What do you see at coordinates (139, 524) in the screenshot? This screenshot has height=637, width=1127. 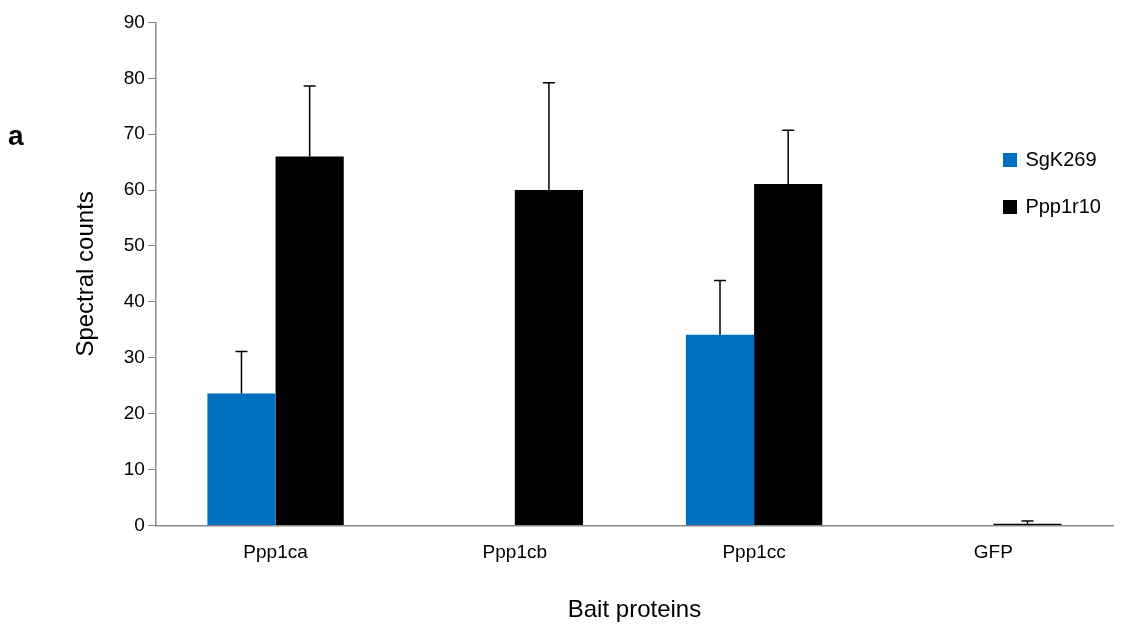 I see `y-tick-label: 0` at bounding box center [139, 524].